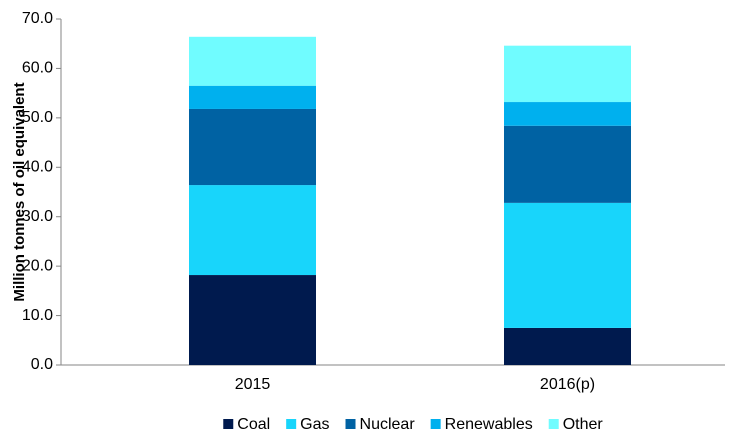 This screenshot has height=432, width=734. Describe the element at coordinates (42, 364) in the screenshot. I see `y-tick-label: 0.0` at that location.